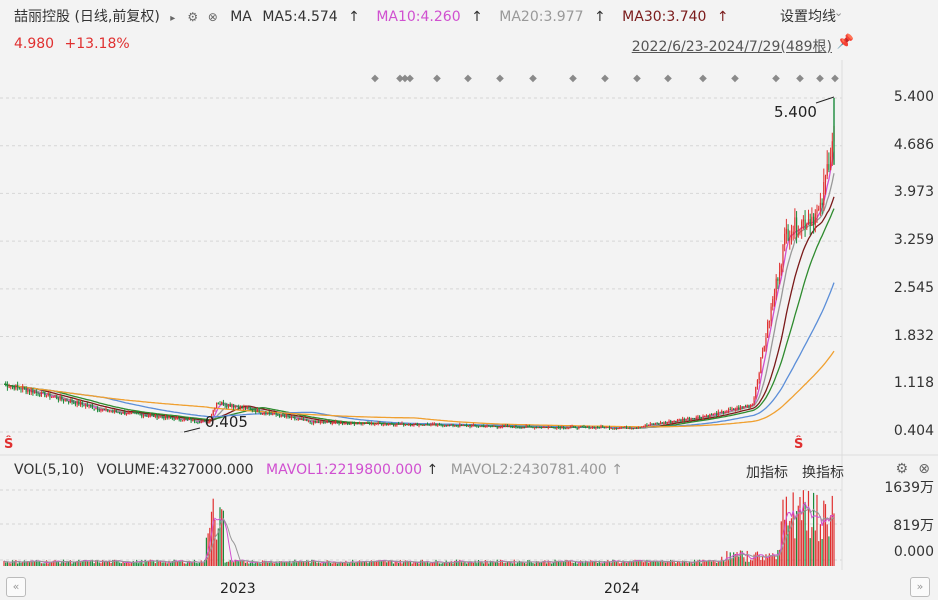 The width and height of the screenshot is (938, 600). Describe the element at coordinates (901, 469) in the screenshot. I see `settings-icon: ⚙` at that location.